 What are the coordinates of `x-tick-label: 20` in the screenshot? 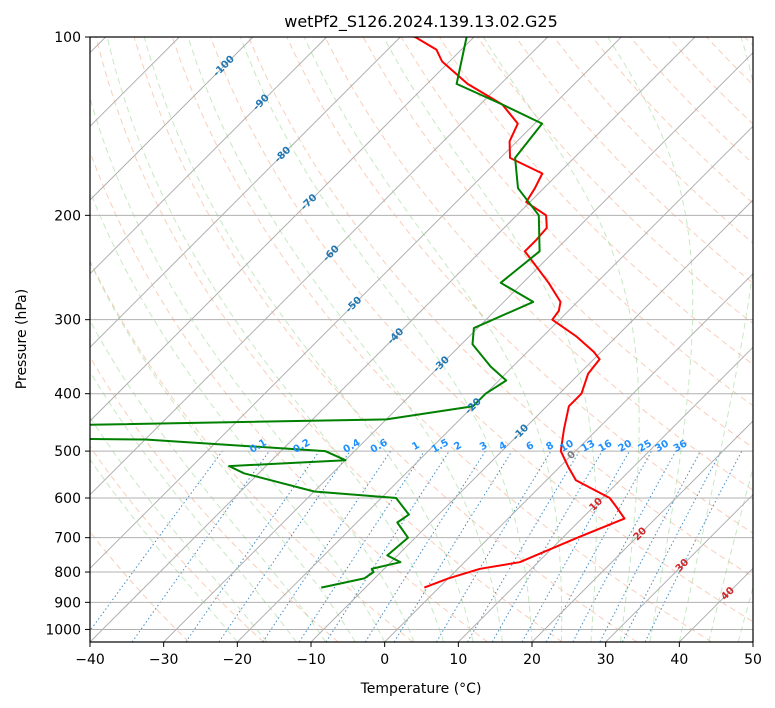 It's located at (532, 660).